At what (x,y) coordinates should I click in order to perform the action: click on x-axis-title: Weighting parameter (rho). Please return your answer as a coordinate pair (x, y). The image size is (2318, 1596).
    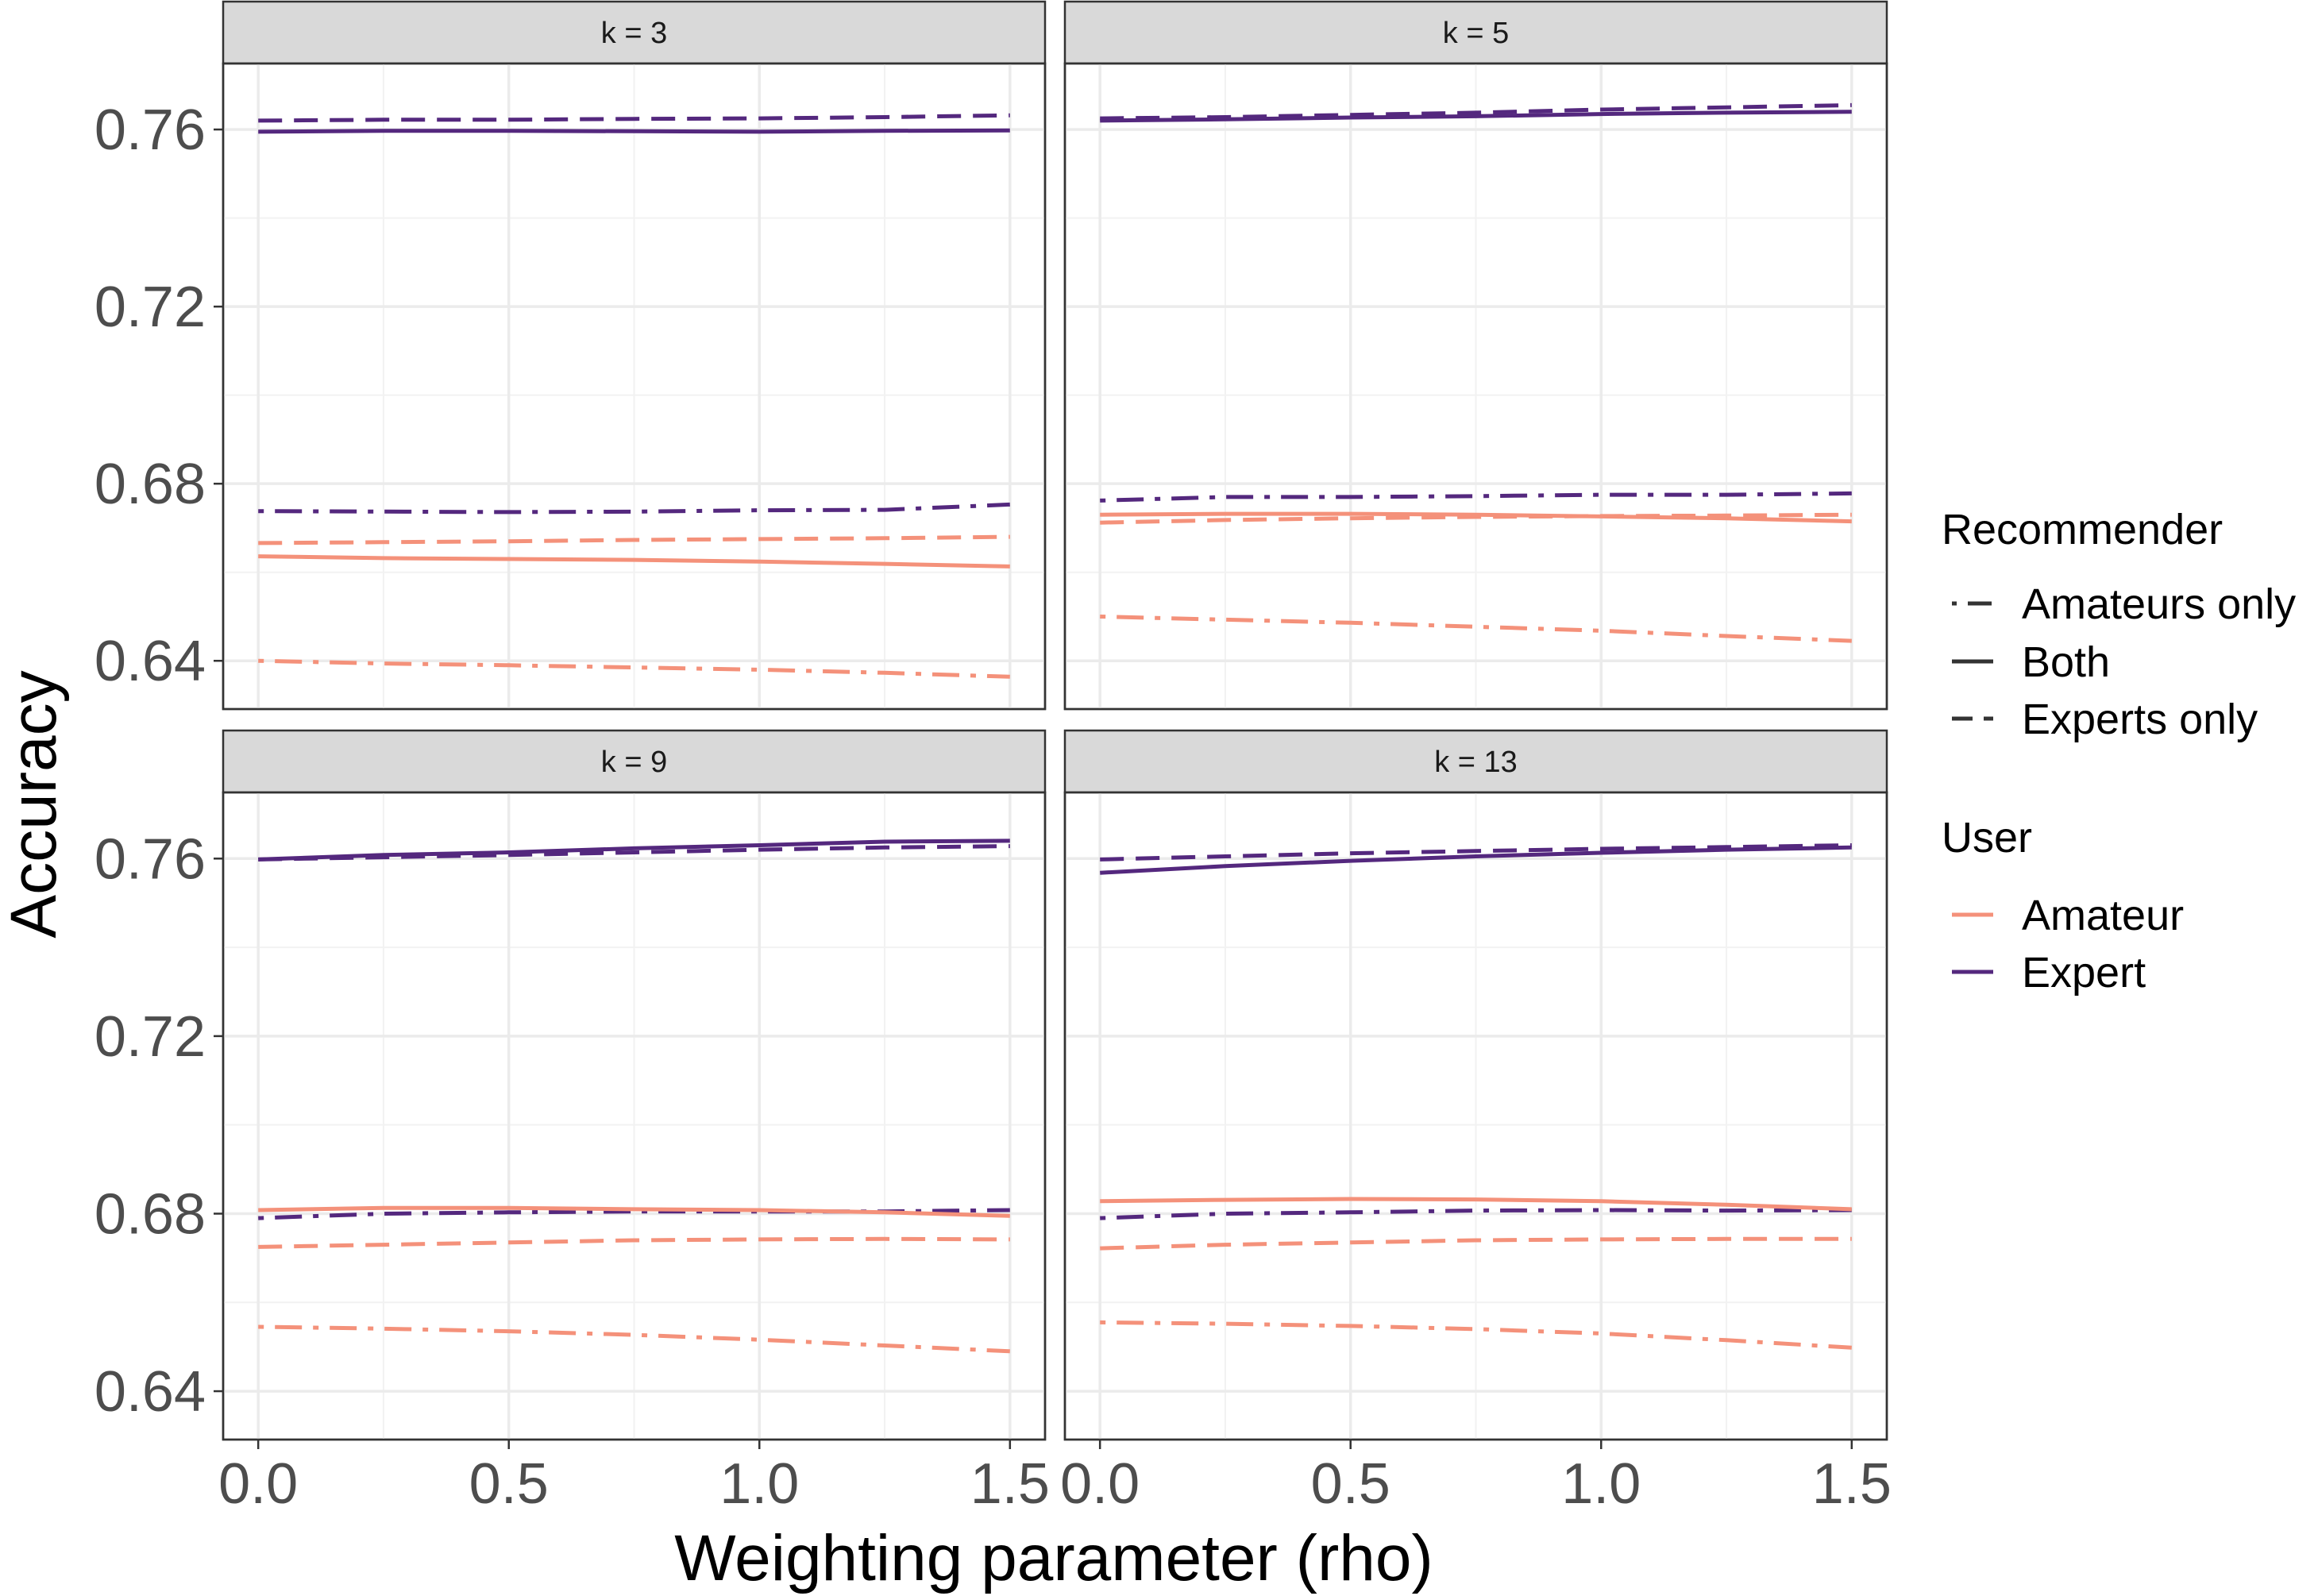
    Looking at the image, I should click on (1054, 1558).